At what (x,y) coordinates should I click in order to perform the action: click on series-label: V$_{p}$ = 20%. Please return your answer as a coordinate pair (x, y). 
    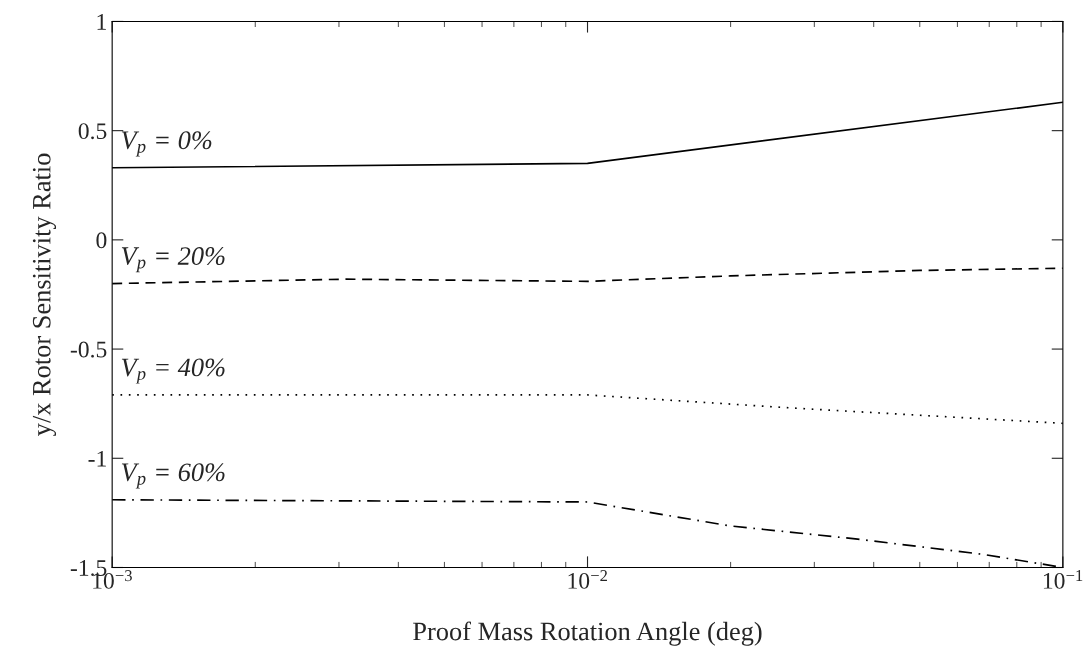
    Looking at the image, I should click on (173, 260).